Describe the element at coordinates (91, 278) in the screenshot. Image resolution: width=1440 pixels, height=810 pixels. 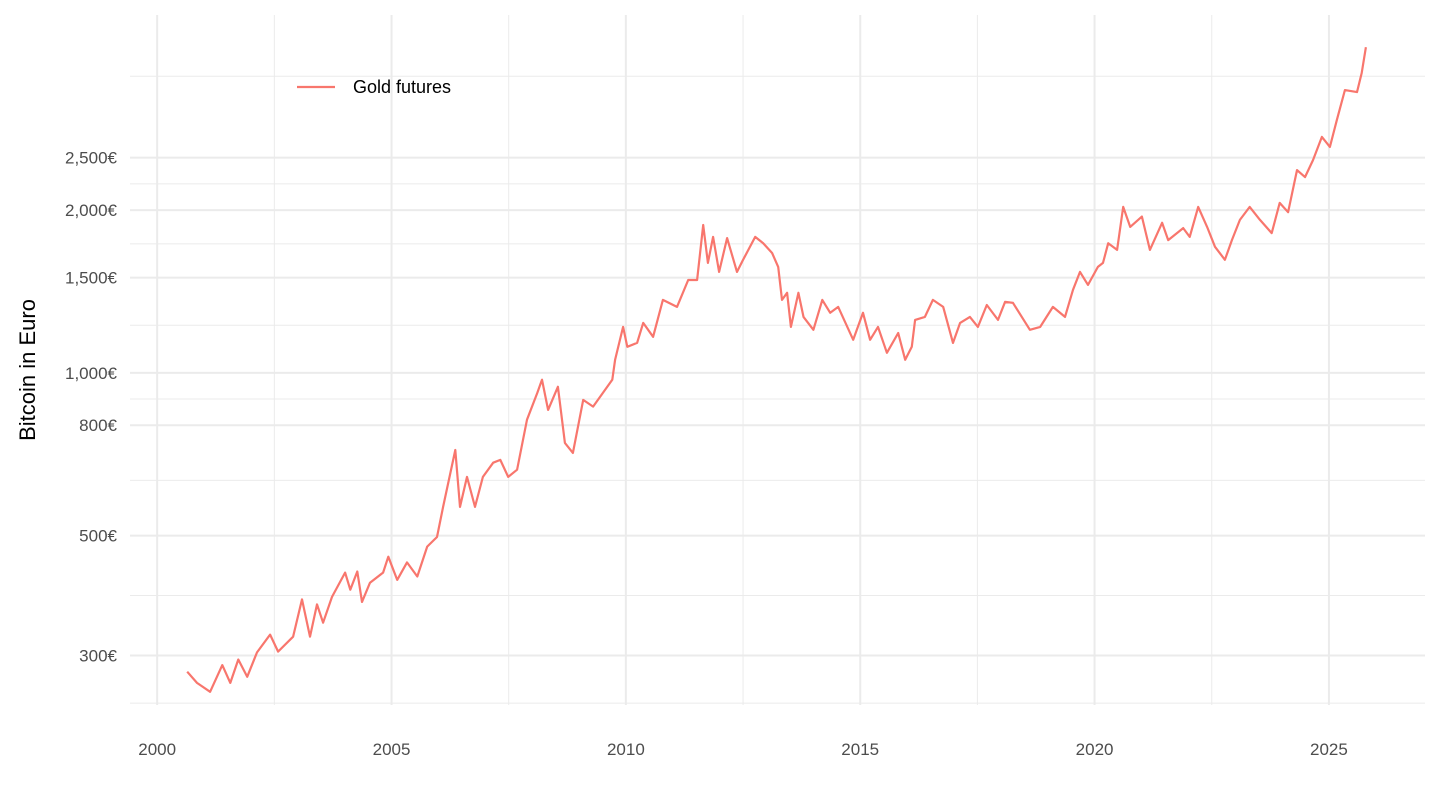
I see `y-tick-label: 1,500€` at that location.